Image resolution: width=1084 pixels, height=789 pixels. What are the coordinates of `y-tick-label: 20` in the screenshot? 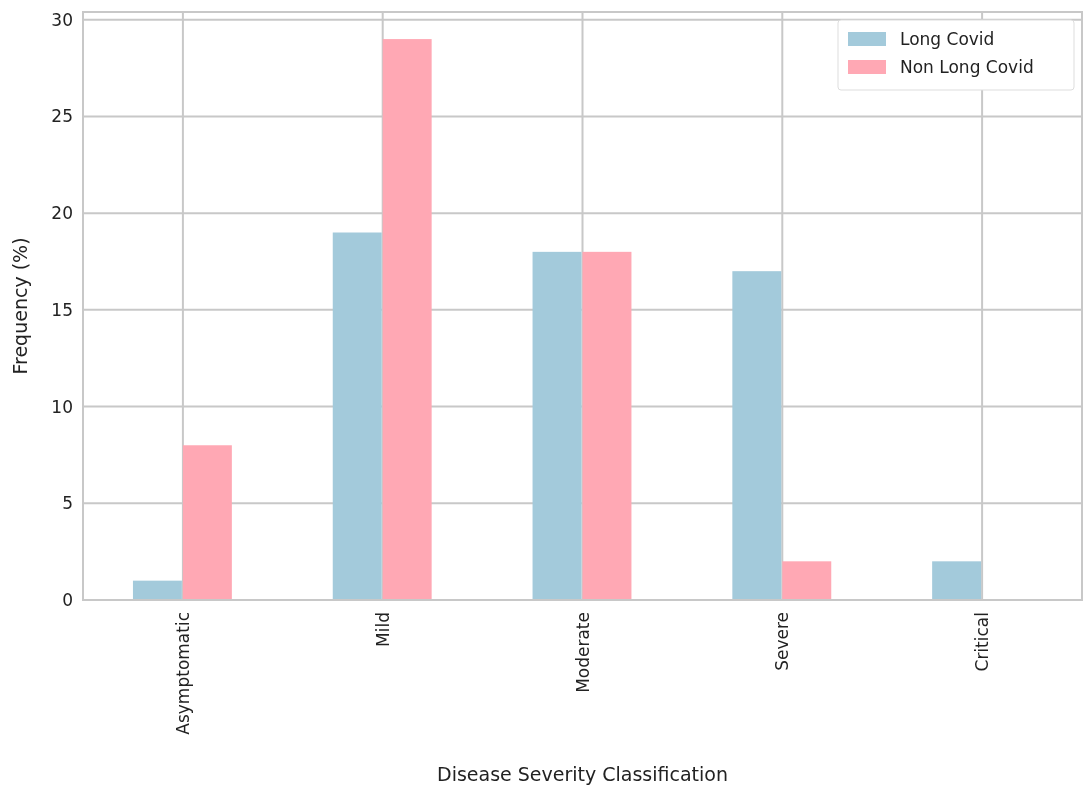 It's located at (62, 213).